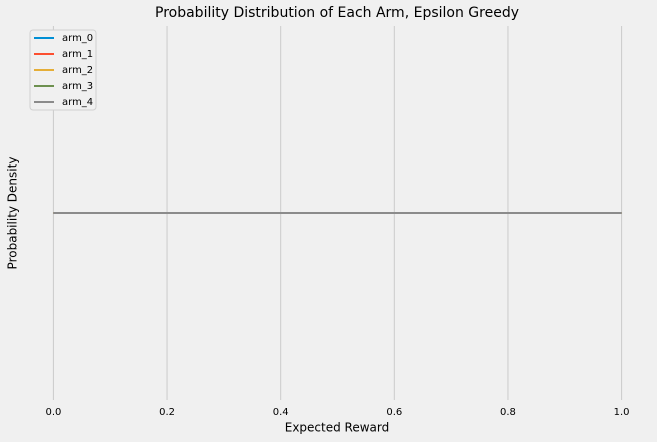  Describe the element at coordinates (337, 428) in the screenshot. I see `x-axis-label: Expected Reward` at that location.